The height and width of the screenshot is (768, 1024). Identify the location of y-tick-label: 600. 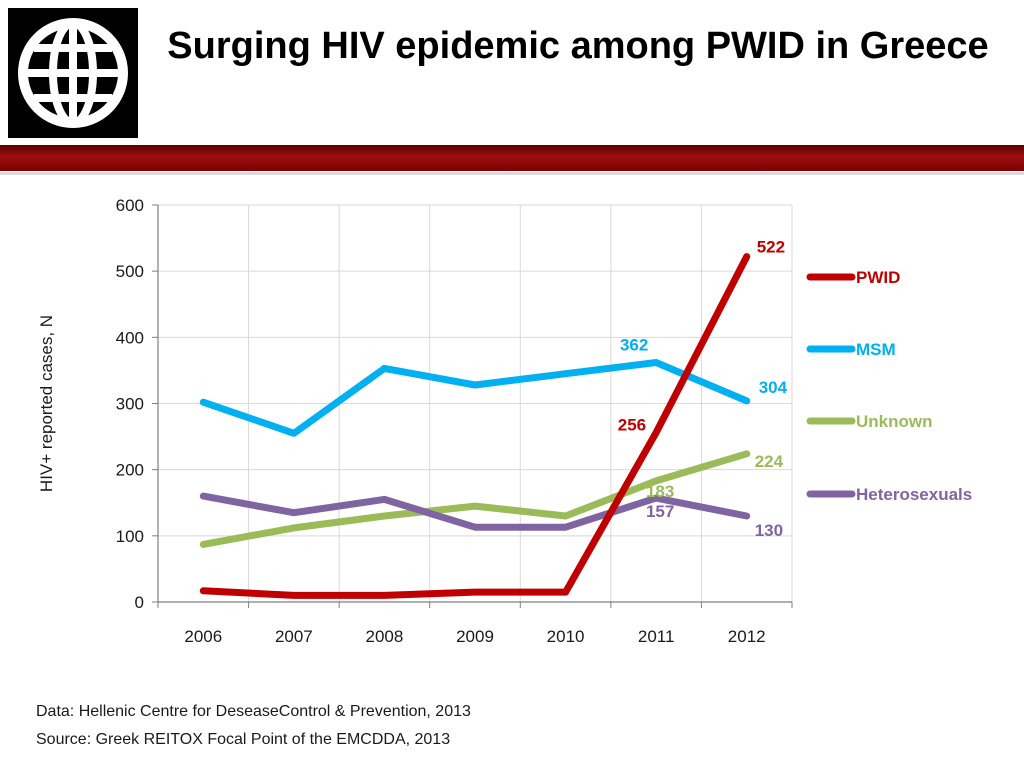
(130, 205).